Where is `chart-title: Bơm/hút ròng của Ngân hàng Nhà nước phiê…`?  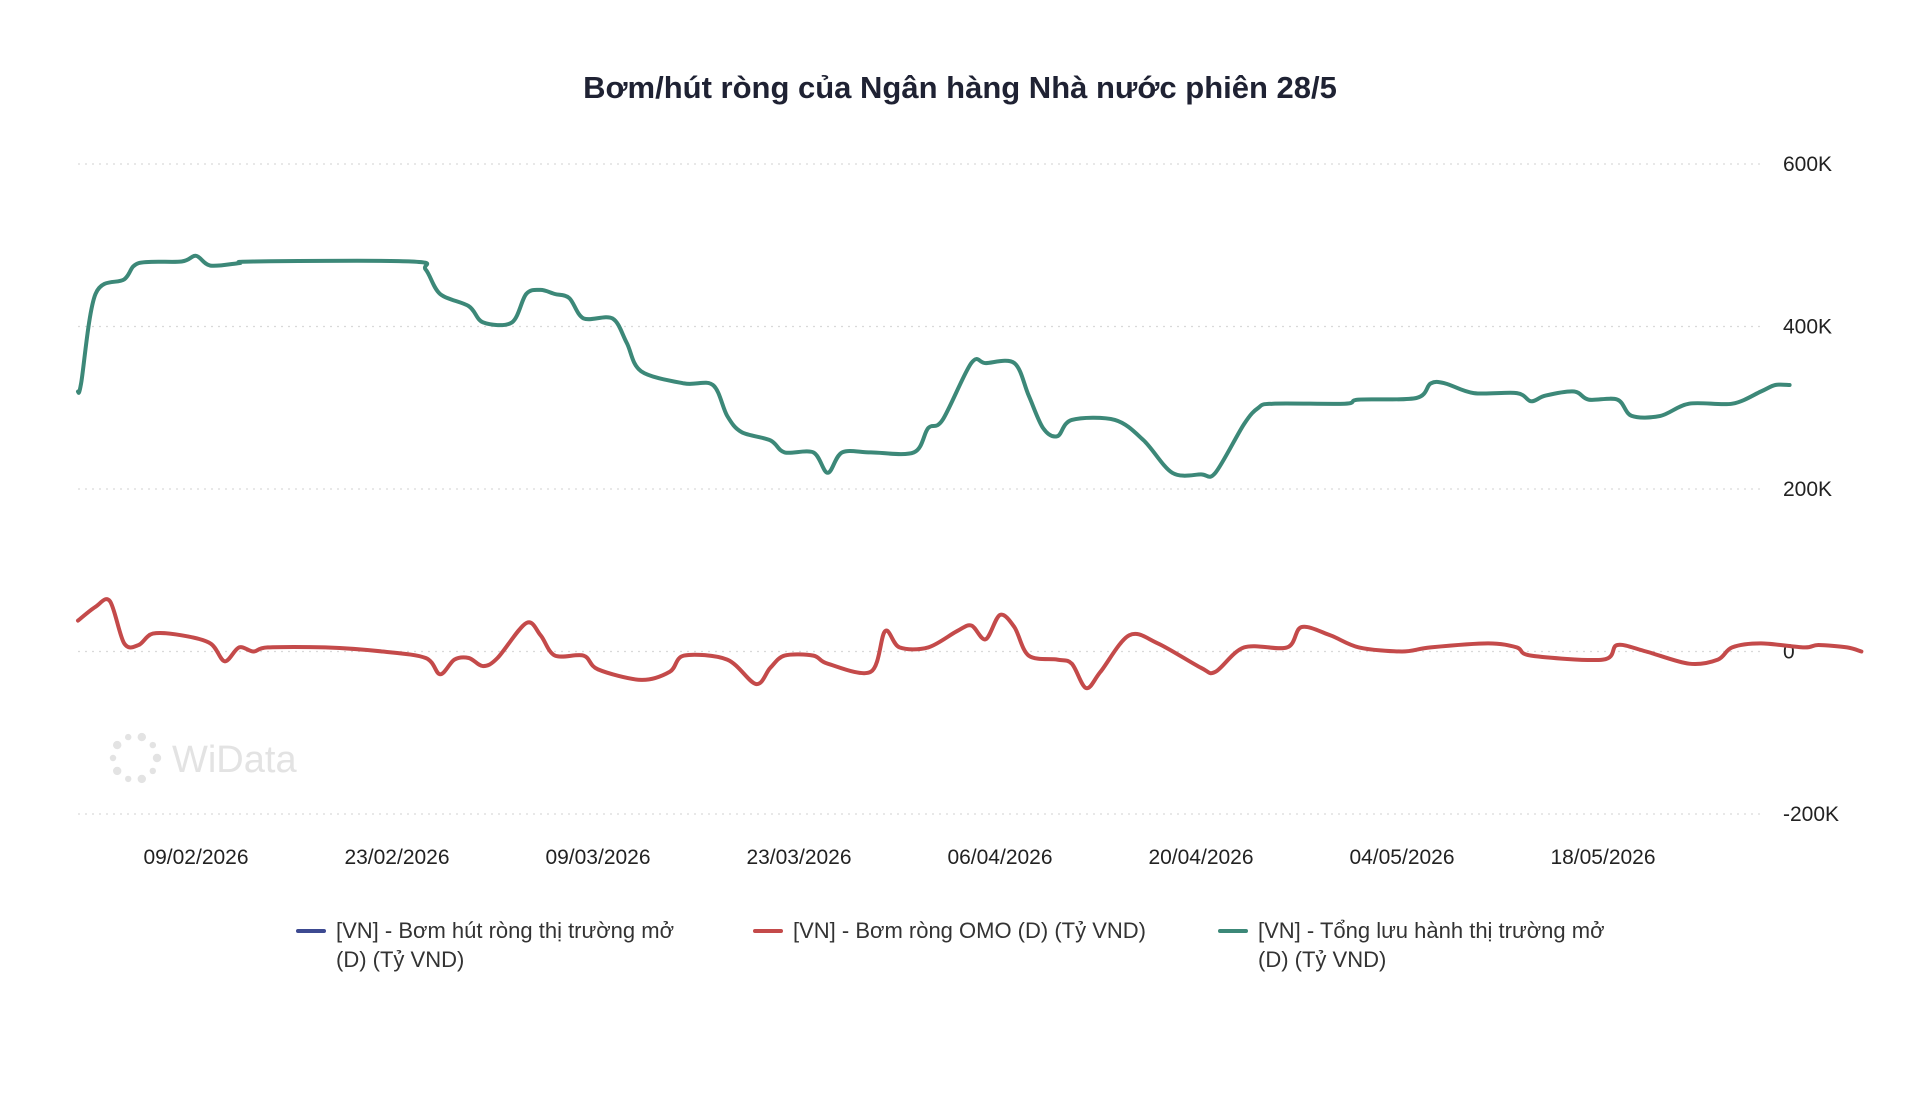
chart-title: Bơm/hút ròng của Ngân hàng Nhà nước phiê… is located at coordinates (960, 87).